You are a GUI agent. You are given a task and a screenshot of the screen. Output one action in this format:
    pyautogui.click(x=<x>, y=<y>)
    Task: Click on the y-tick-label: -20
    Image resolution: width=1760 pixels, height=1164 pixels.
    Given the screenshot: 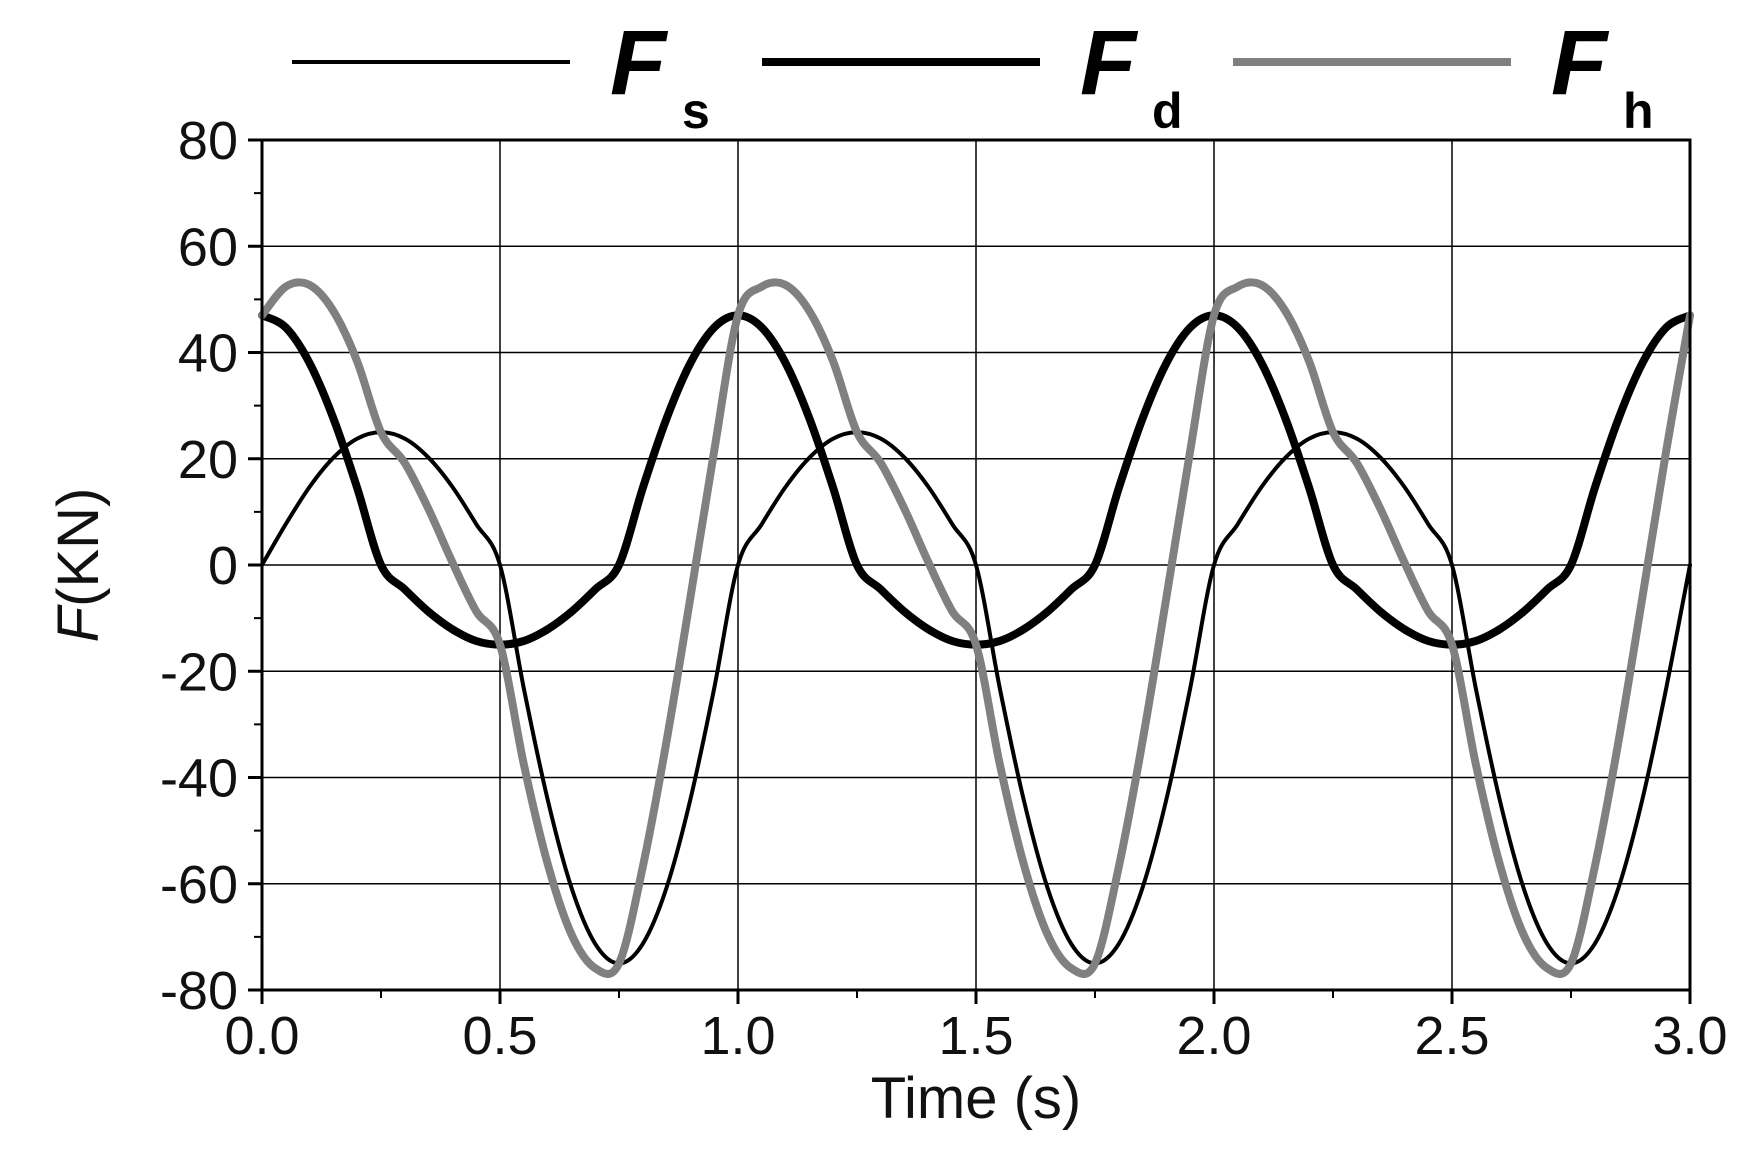 What is the action you would take?
    pyautogui.click(x=199, y=672)
    